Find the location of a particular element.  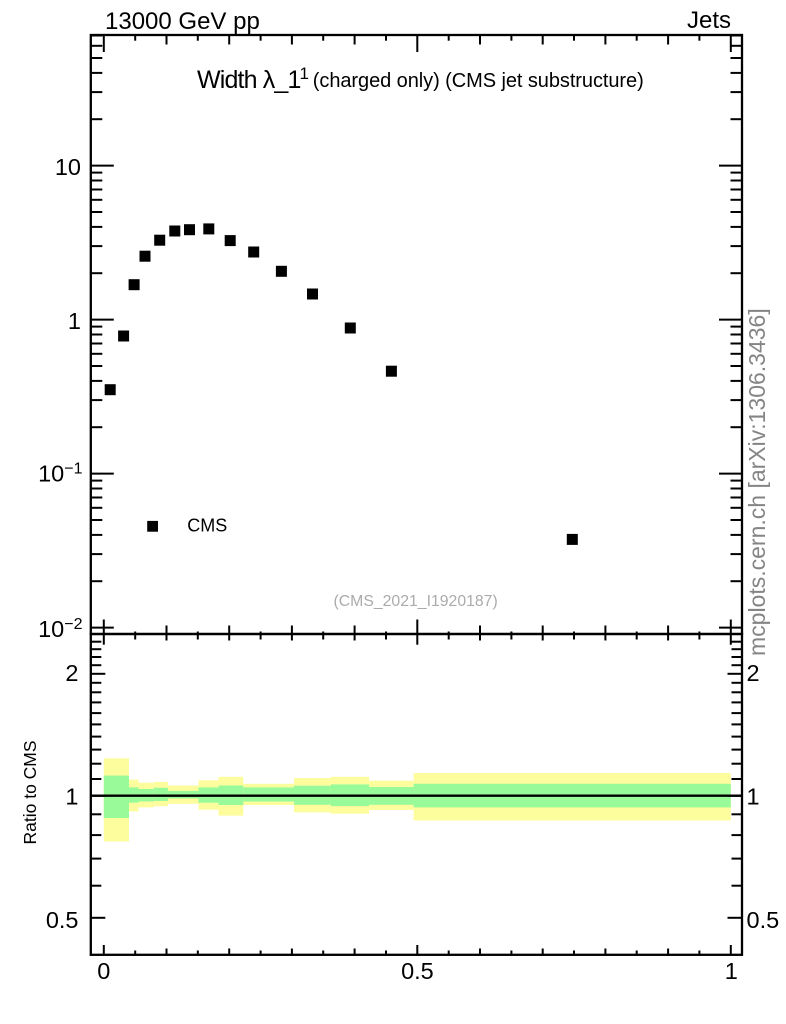

svg-text: CMS is located at coordinates (207, 526).